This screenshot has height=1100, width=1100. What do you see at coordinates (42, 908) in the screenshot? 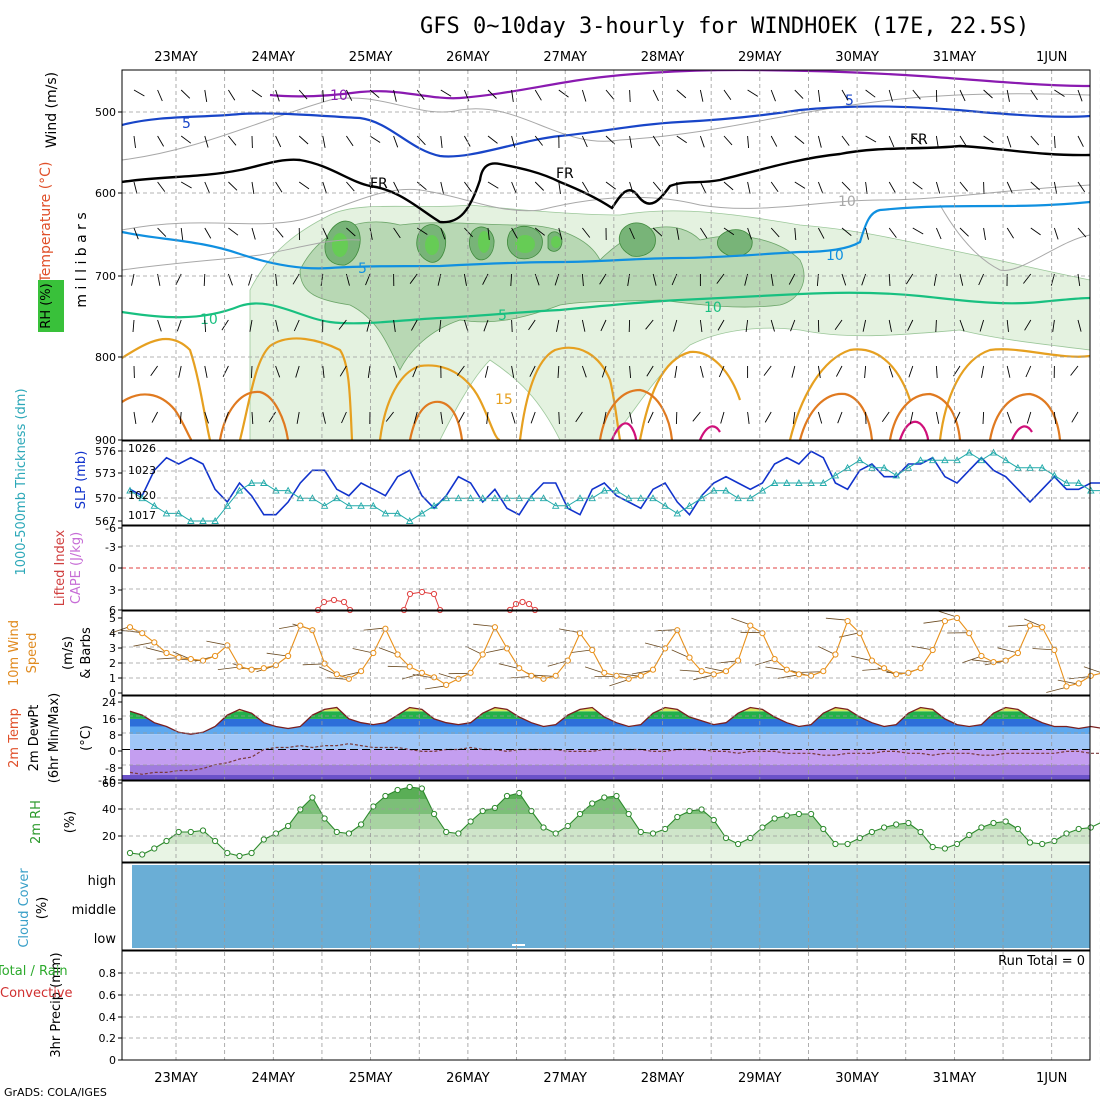
I see `cloud-unit: (%)` at bounding box center [42, 908].